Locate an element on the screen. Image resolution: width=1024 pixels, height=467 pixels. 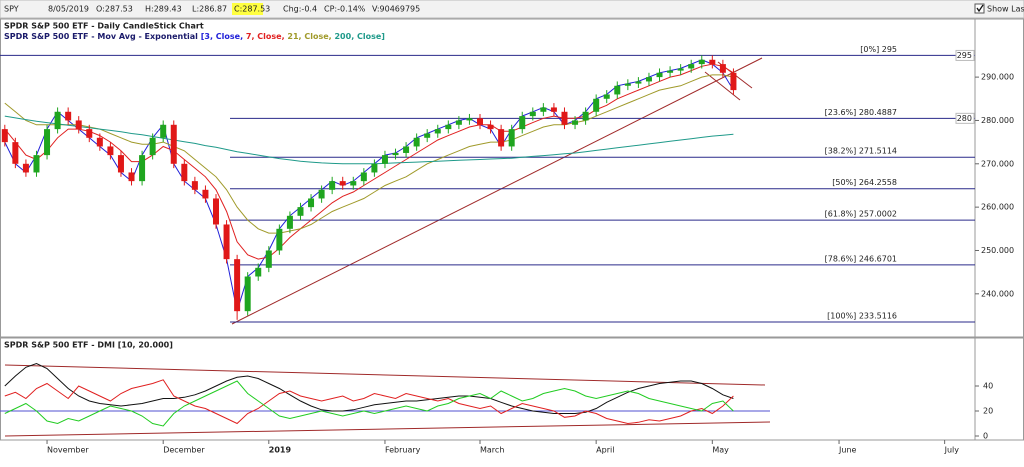
dmi-title: SPDR S&P 500 ETF - DMI [10, 20.000] is located at coordinates (88, 345).